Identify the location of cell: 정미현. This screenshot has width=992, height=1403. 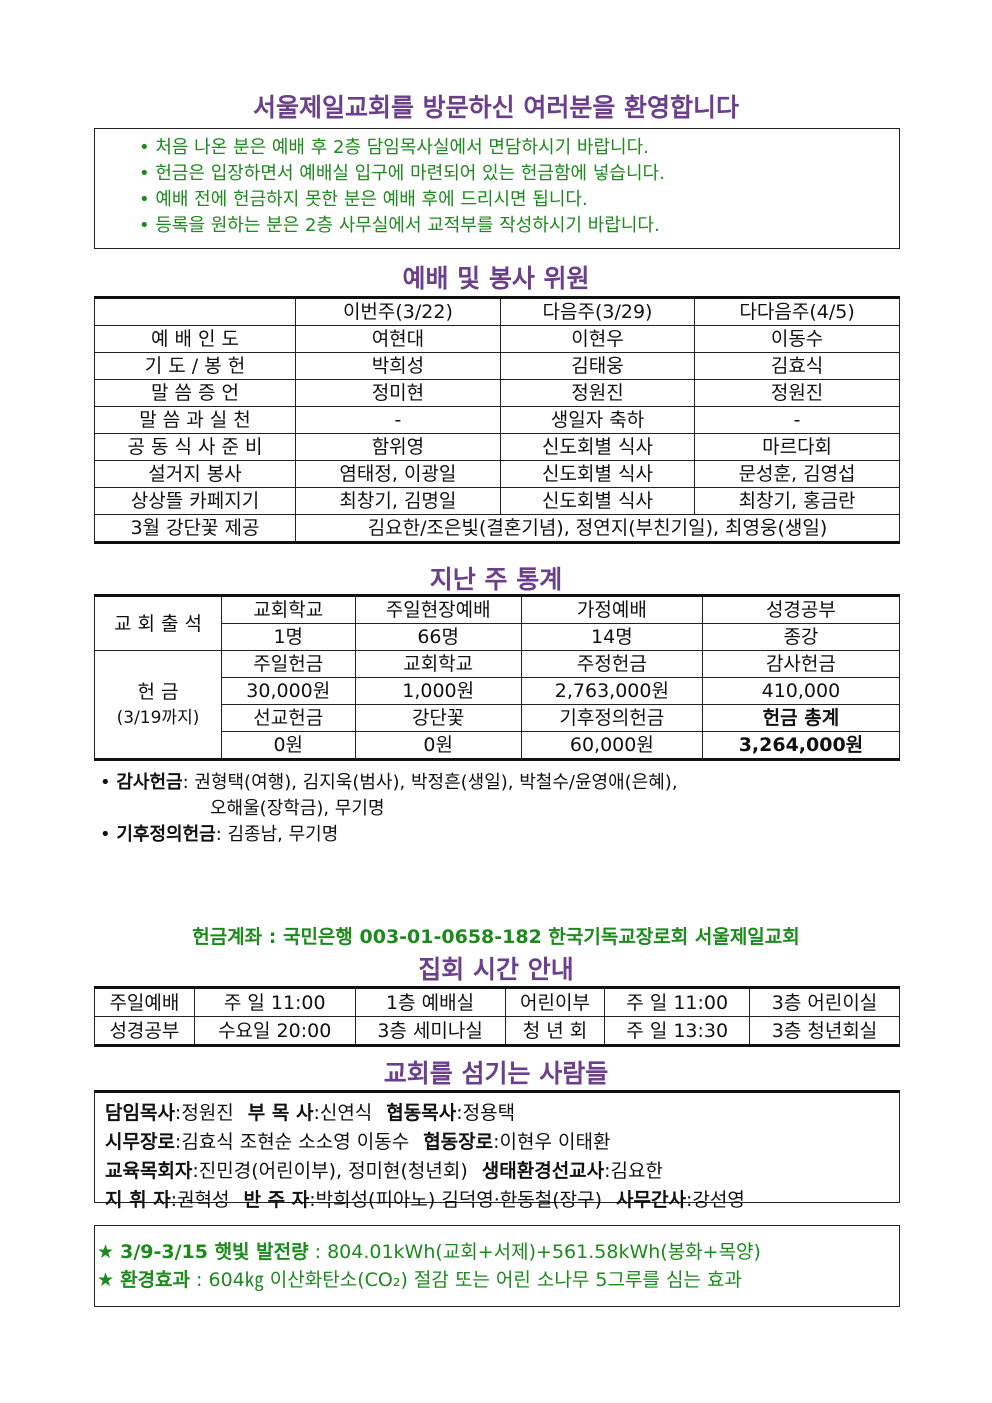
(398, 393).